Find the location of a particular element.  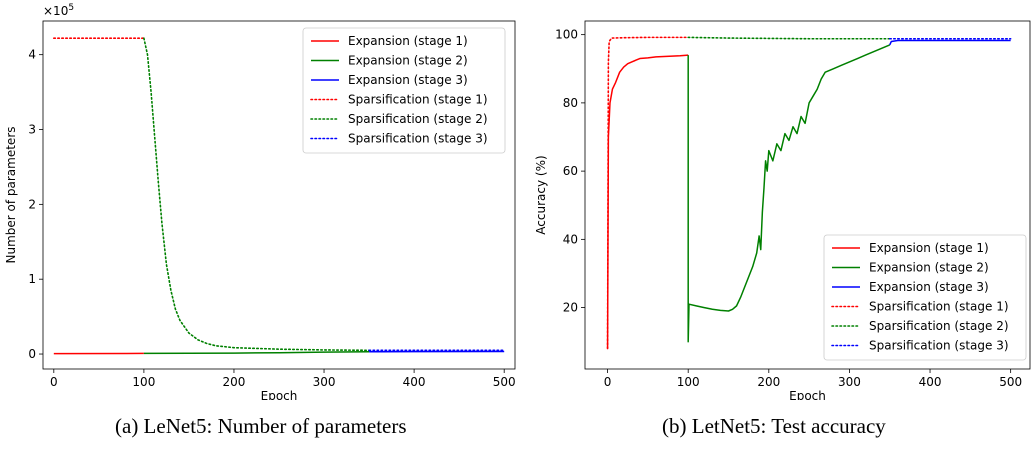

y-offset-label: ×105 is located at coordinates (58, 10).